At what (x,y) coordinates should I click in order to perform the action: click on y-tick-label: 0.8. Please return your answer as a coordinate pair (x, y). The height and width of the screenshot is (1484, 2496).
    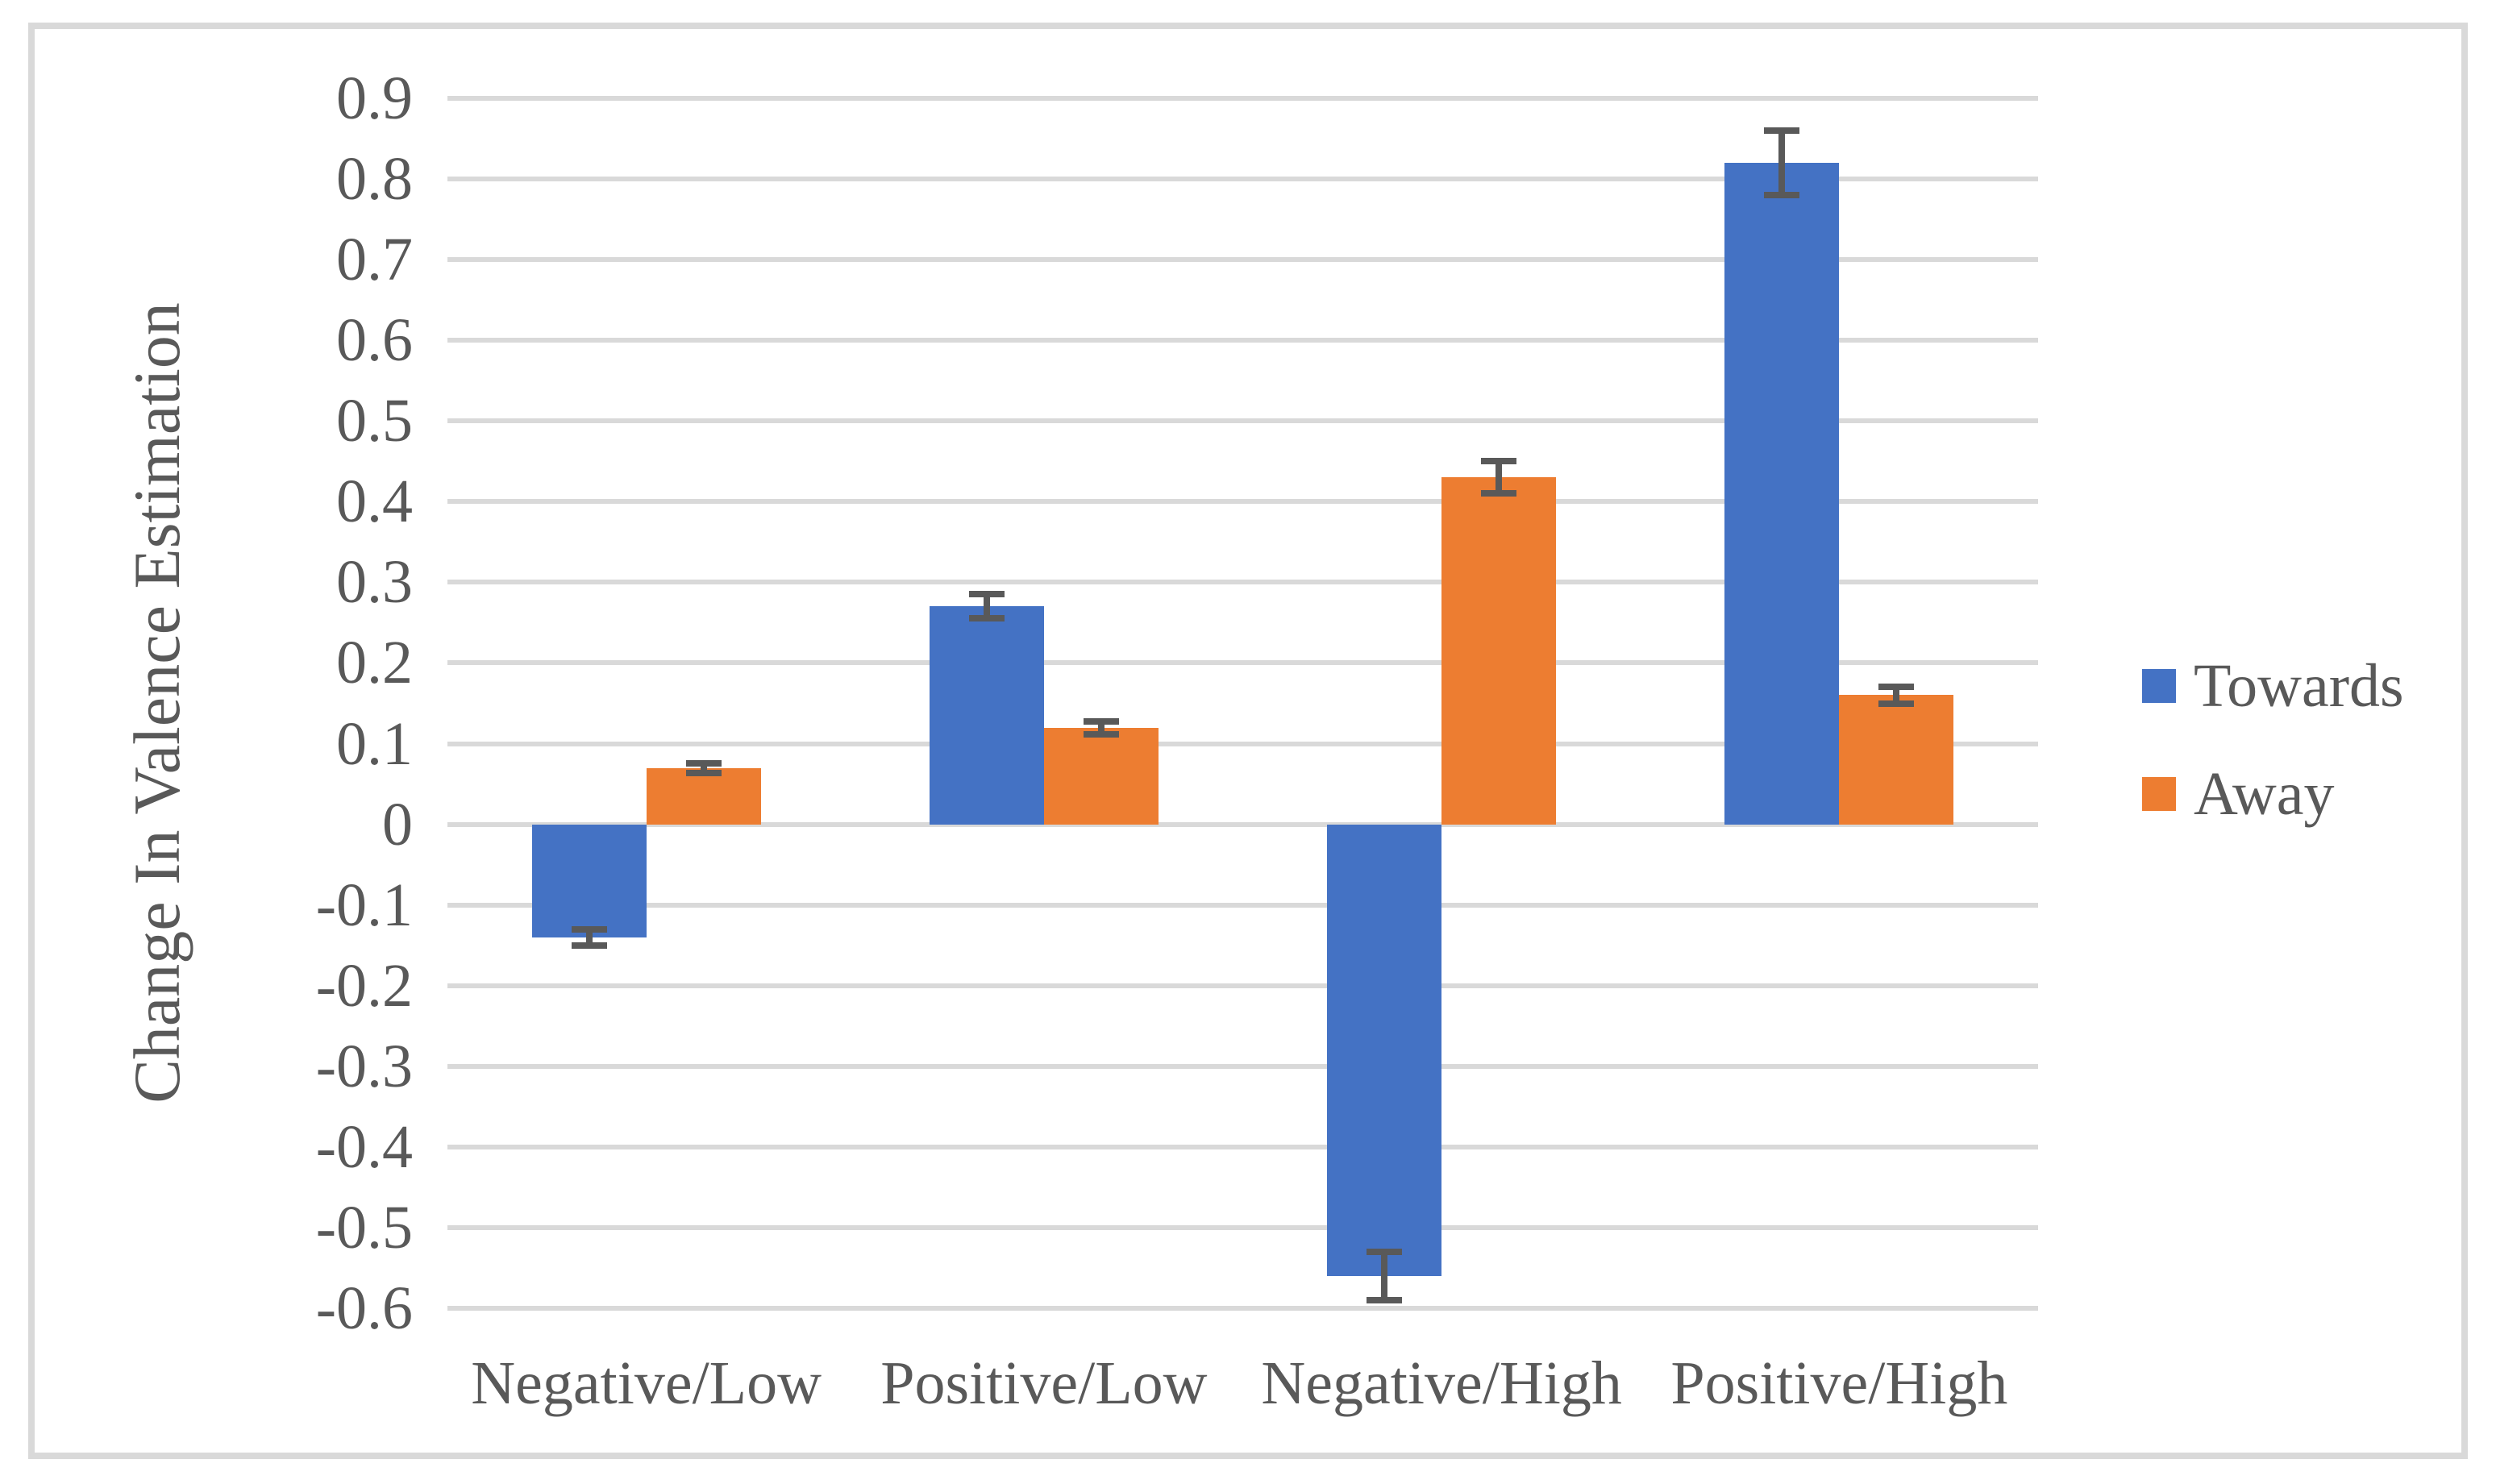
    Looking at the image, I should click on (374, 179).